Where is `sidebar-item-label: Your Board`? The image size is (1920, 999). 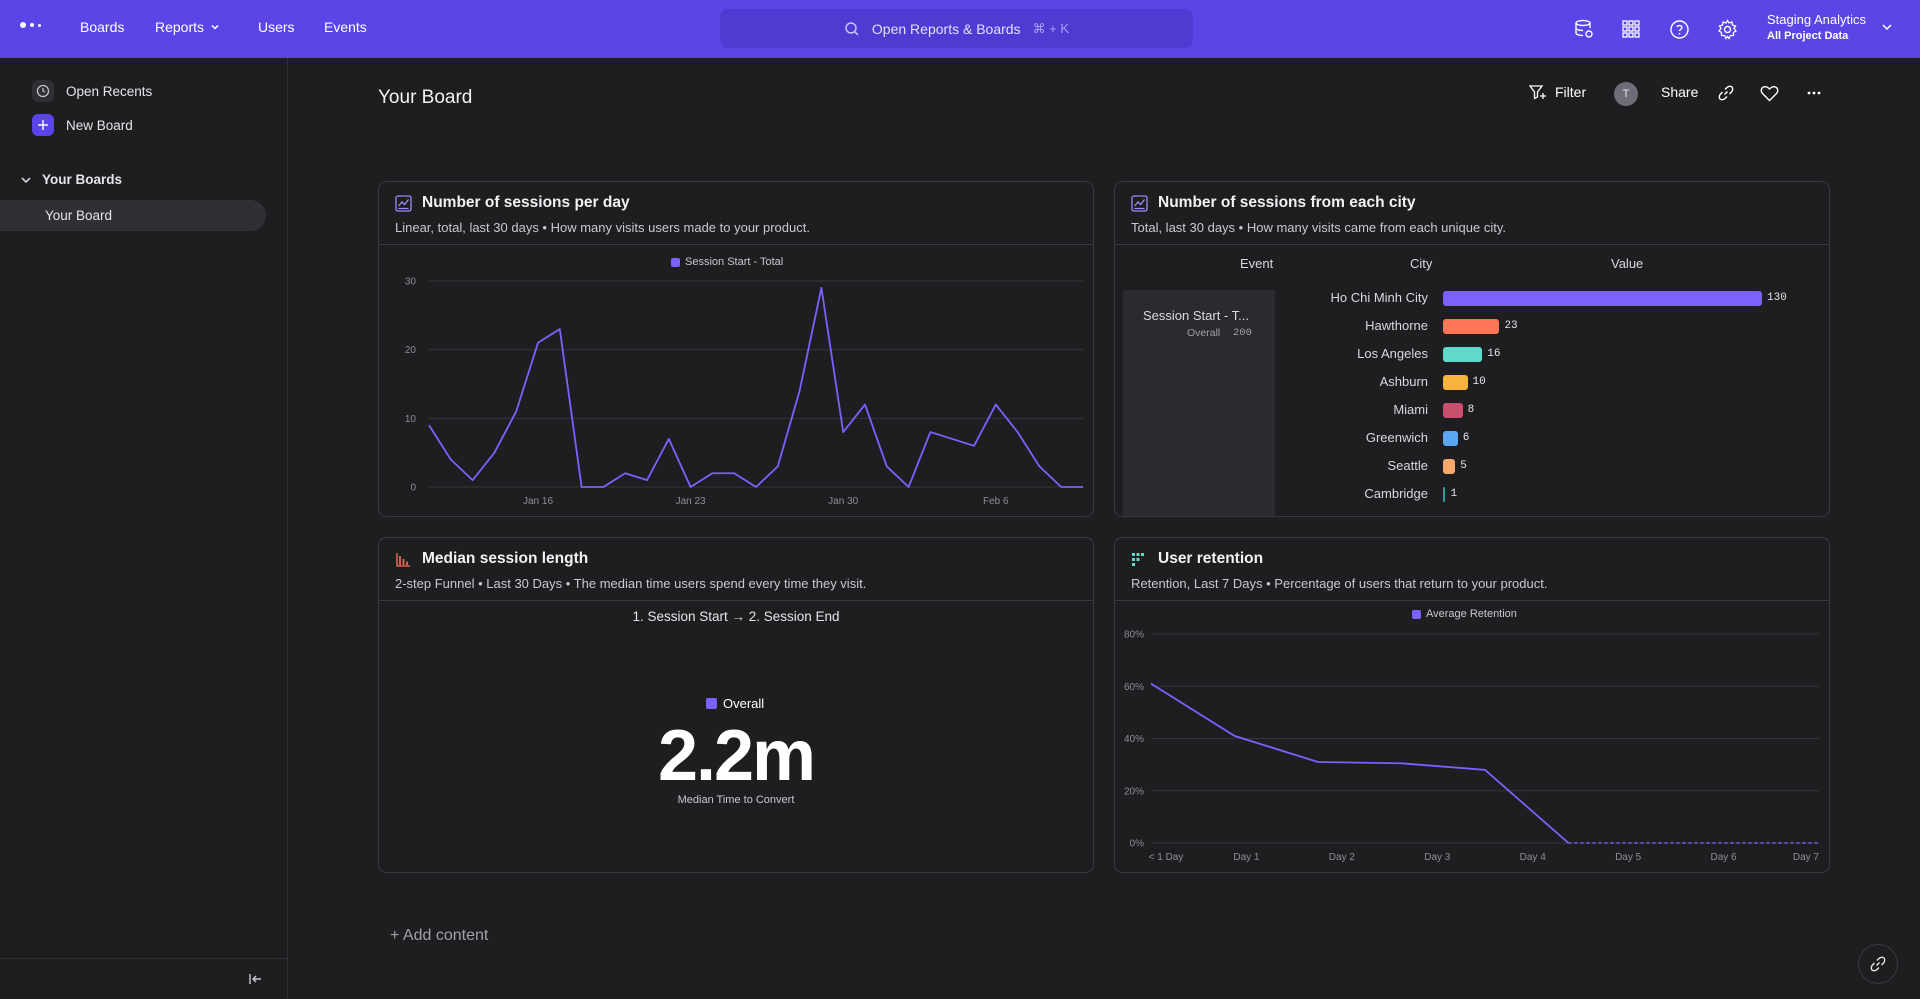
sidebar-item-label: Your Board is located at coordinates (79, 215).